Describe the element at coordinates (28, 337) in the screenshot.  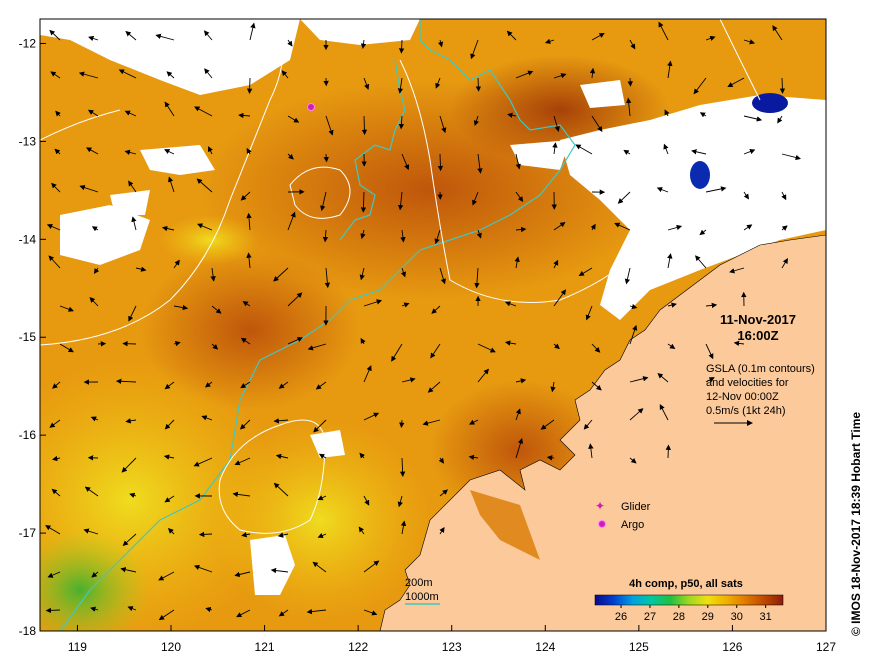
I see `y-tick-label: -15` at that location.